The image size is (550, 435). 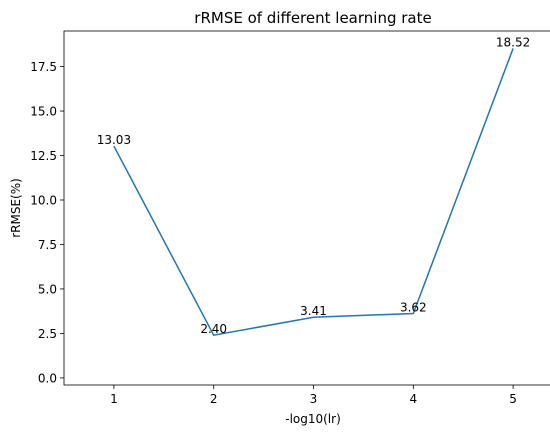 I want to click on data-label: 18.52, so click(x=513, y=42).